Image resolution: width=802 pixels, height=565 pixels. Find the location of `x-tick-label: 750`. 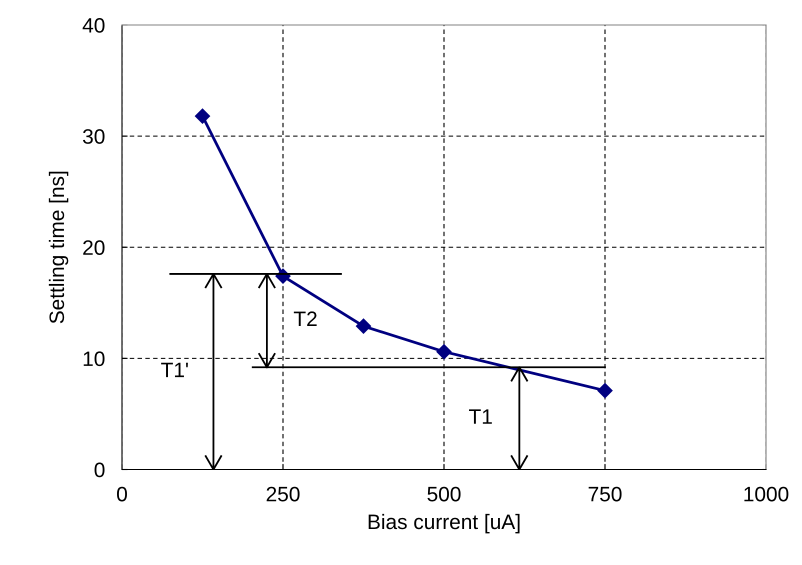

x-tick-label: 750 is located at coordinates (605, 494).